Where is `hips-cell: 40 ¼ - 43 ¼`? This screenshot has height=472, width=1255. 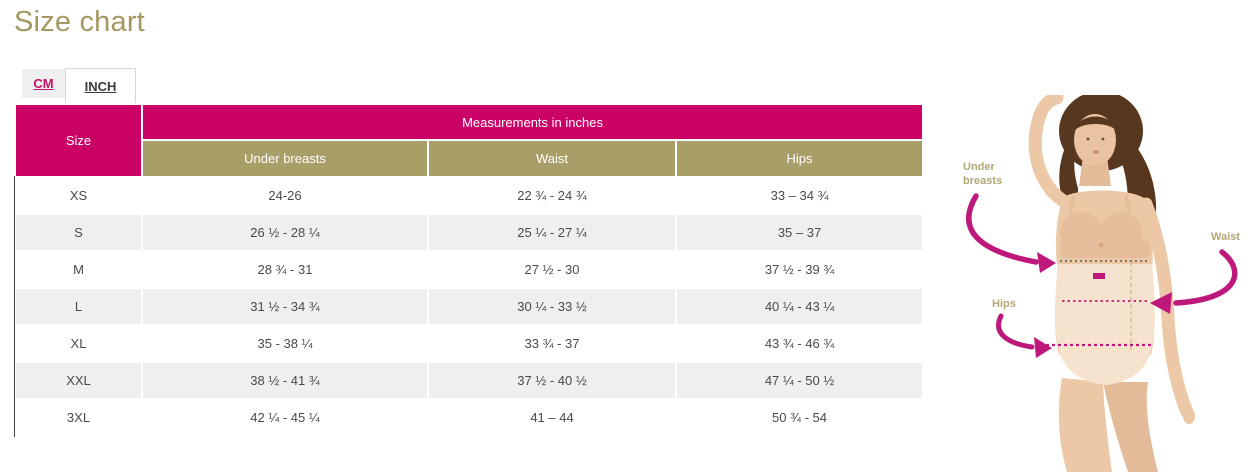 hips-cell: 40 ¼ - 43 ¼ is located at coordinates (799, 306).